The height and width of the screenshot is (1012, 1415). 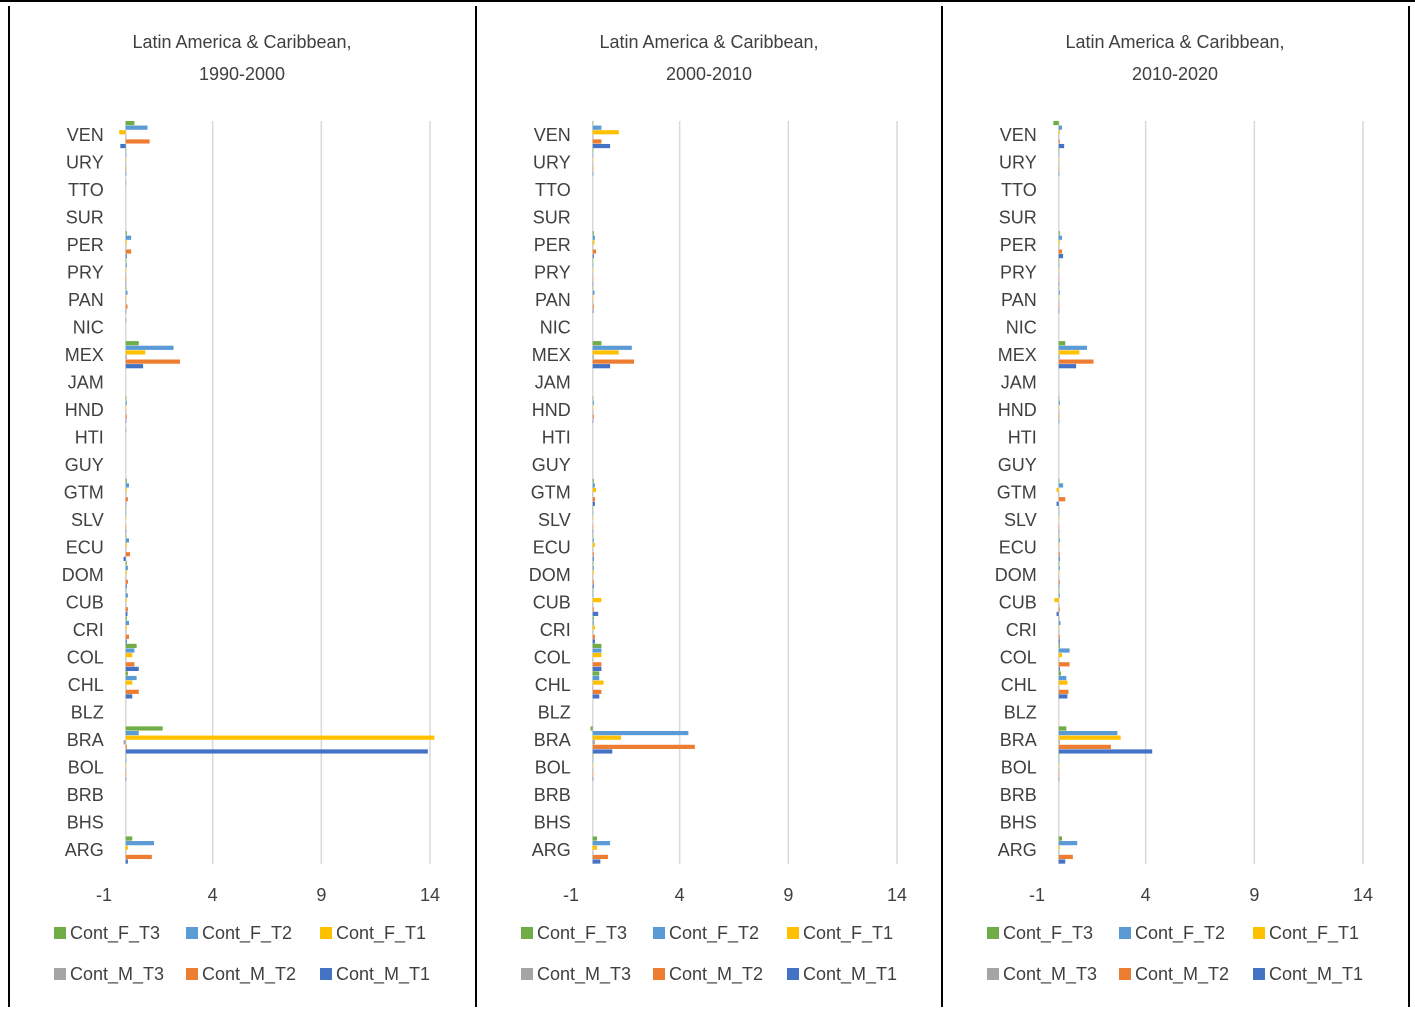 What do you see at coordinates (1018, 245) in the screenshot?
I see `category-label: PER` at bounding box center [1018, 245].